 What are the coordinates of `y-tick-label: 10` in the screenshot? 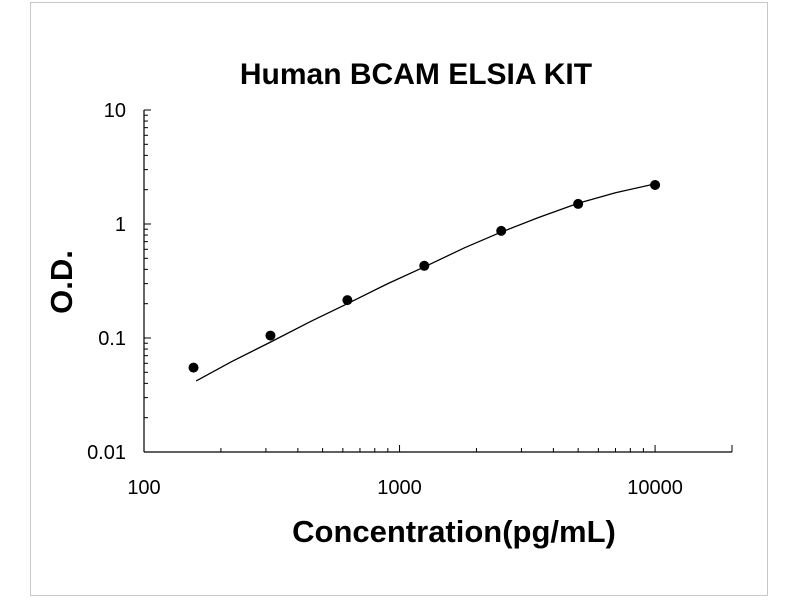 It's located at (115, 111).